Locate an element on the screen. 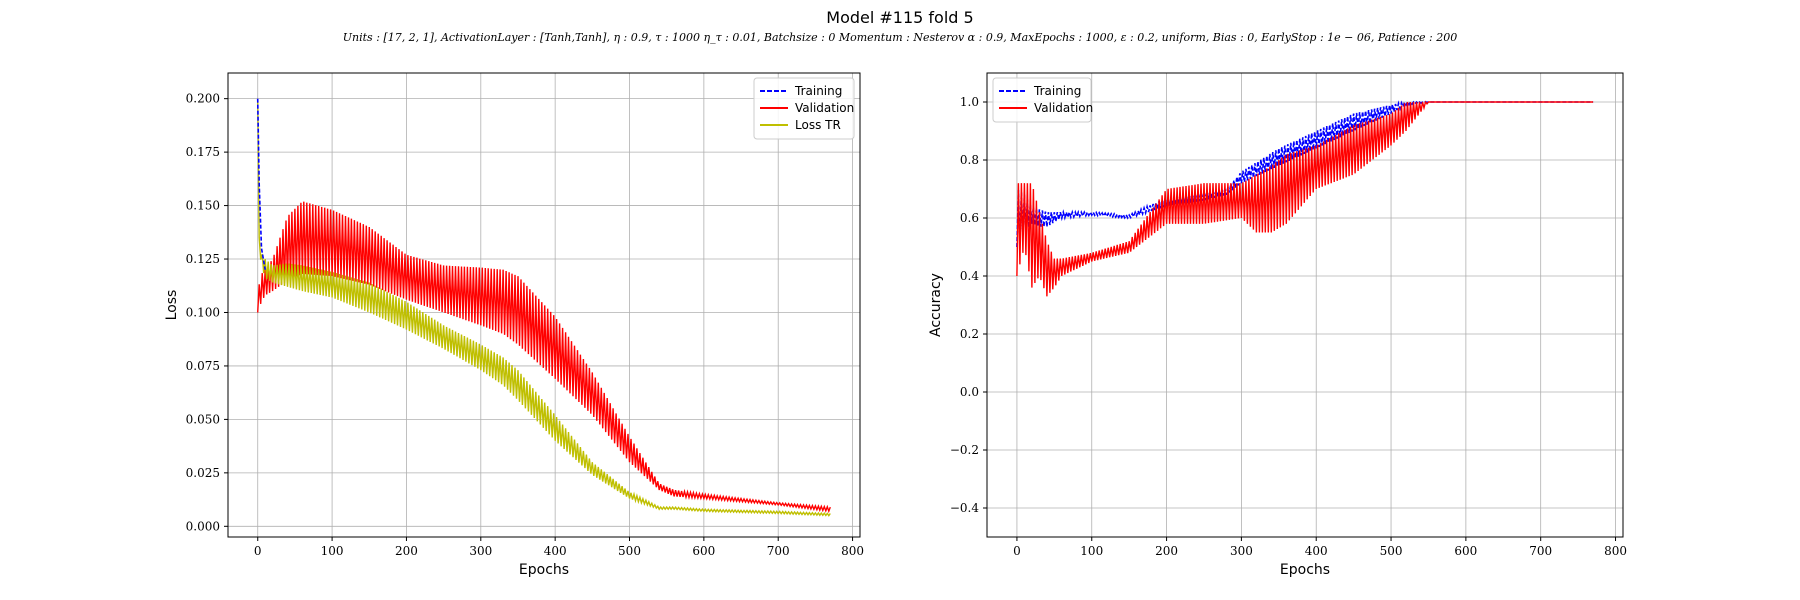 The width and height of the screenshot is (1800, 600). y-tick-label: 0.2 is located at coordinates (969, 334).